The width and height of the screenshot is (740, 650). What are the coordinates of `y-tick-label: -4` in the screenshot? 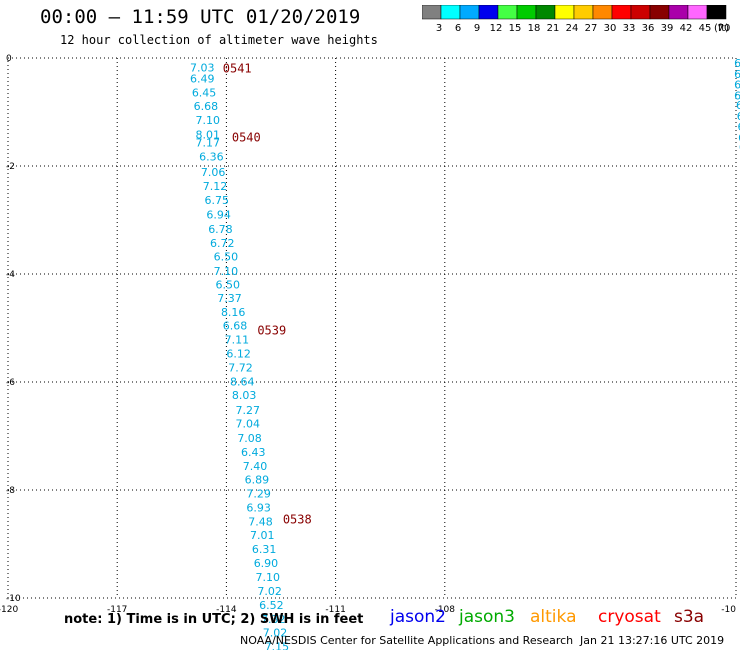 It's located at (10, 275).